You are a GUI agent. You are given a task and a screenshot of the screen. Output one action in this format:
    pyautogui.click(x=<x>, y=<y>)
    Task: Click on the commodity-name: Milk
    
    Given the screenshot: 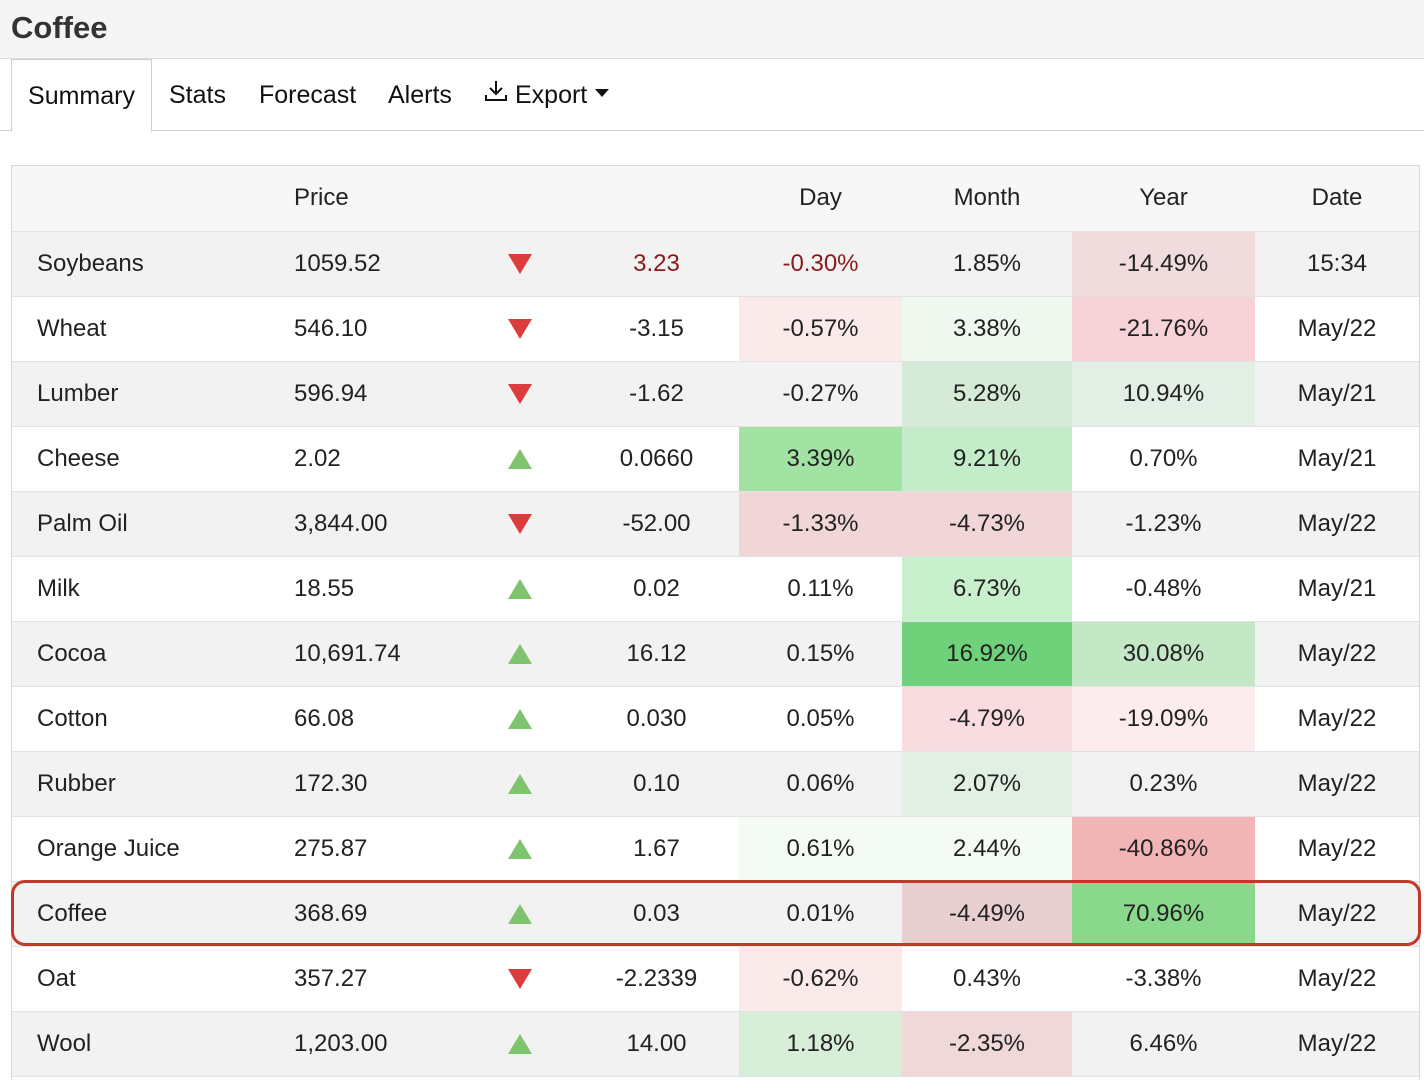 What is the action you would take?
    pyautogui.click(x=148, y=589)
    